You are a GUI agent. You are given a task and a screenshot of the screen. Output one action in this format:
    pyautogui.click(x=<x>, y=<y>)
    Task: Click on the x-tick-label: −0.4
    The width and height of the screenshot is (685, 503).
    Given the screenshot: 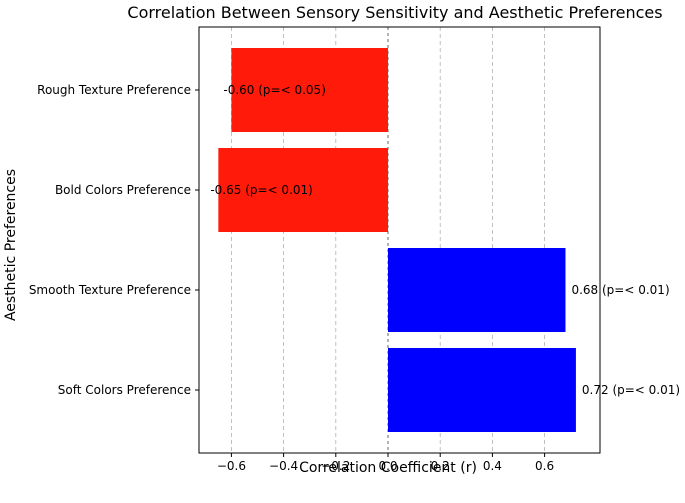 What is the action you would take?
    pyautogui.click(x=283, y=466)
    